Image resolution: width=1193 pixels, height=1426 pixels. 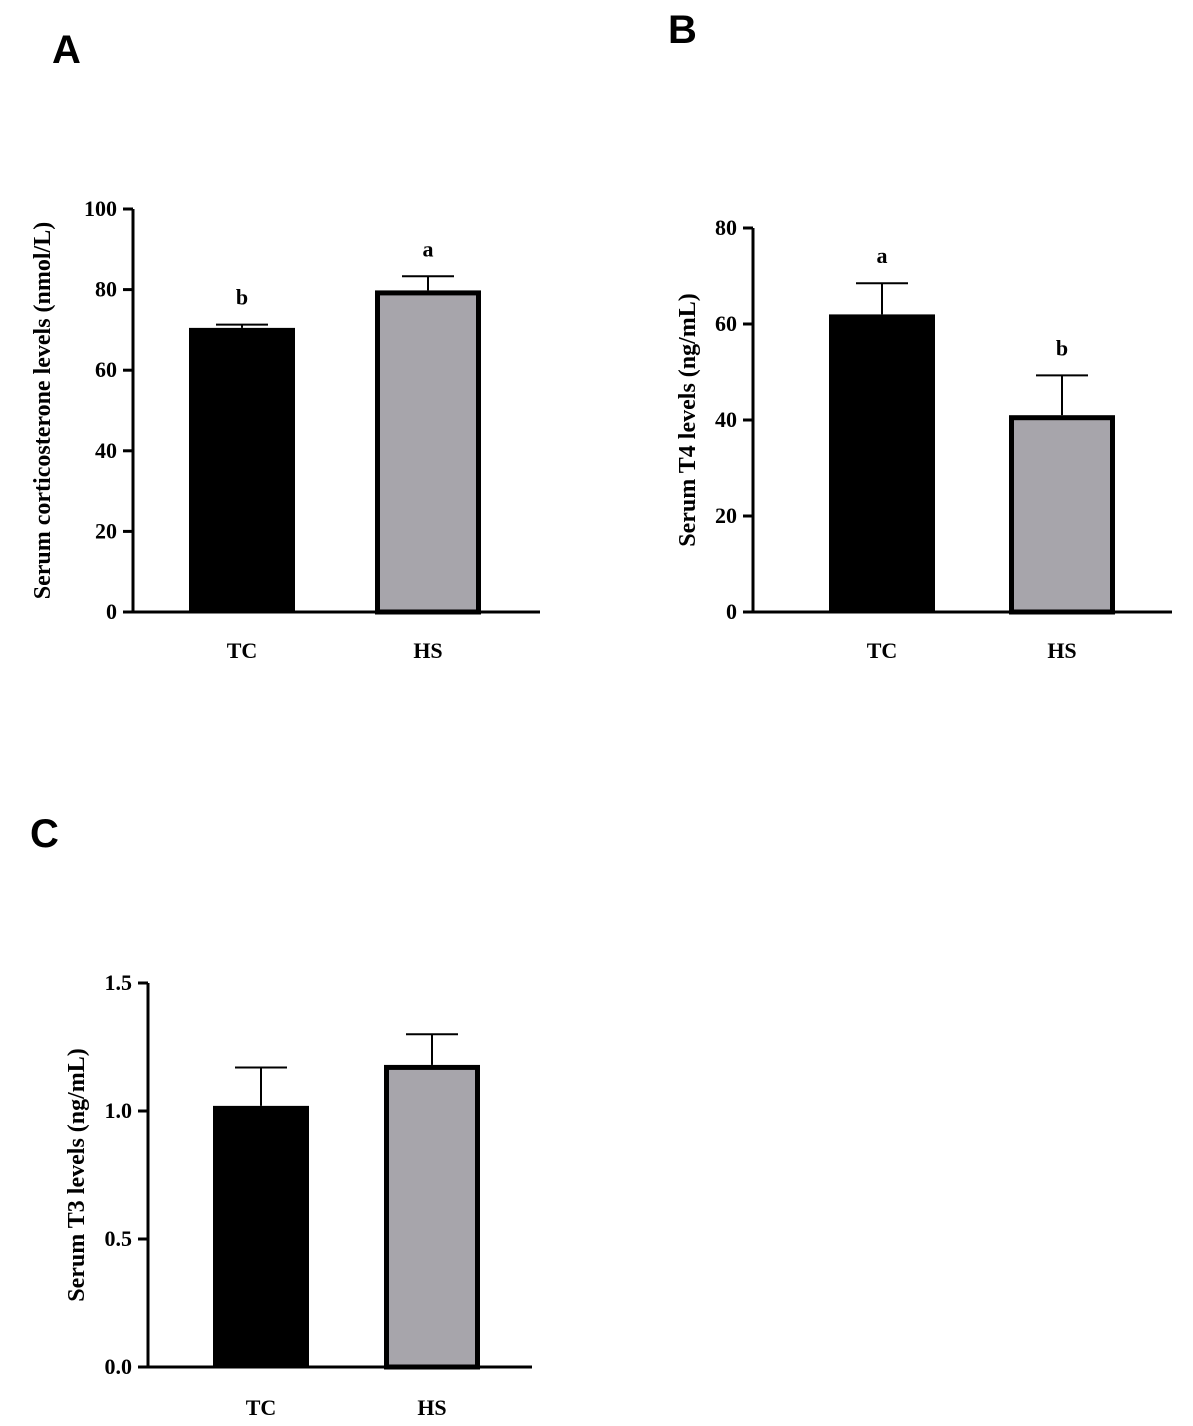 I want to click on chart-c-svg: TC HS 0.0 0.5 1.0 1.5 Serum T3 levels (ng/mL), so click(x=298, y=1195).